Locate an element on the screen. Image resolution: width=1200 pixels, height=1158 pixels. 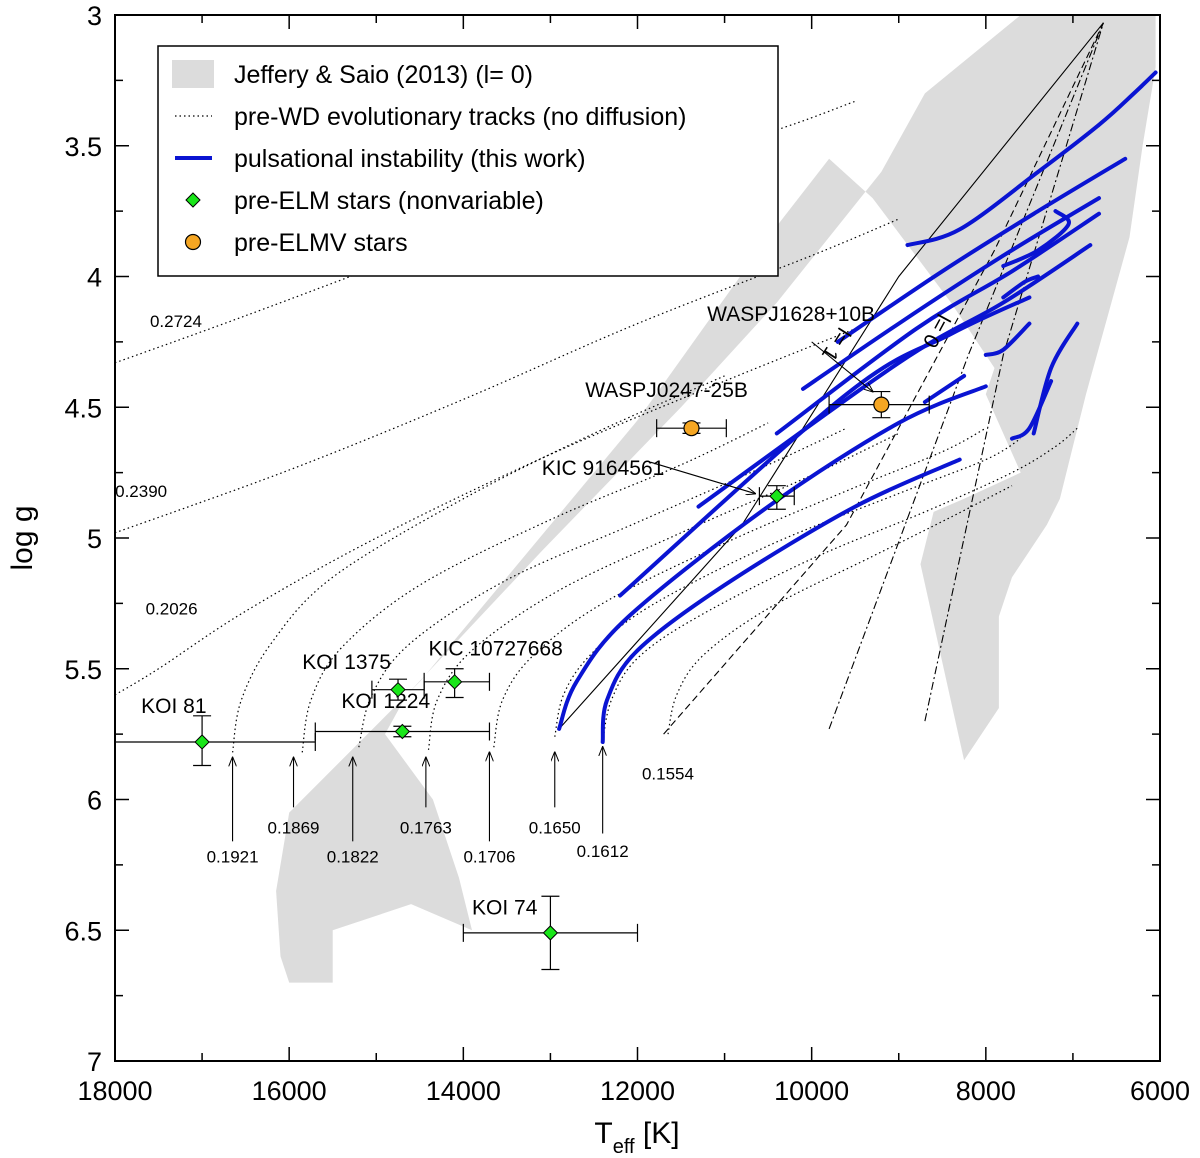
star-label: WASPJ0247-25B is located at coordinates (666, 390).